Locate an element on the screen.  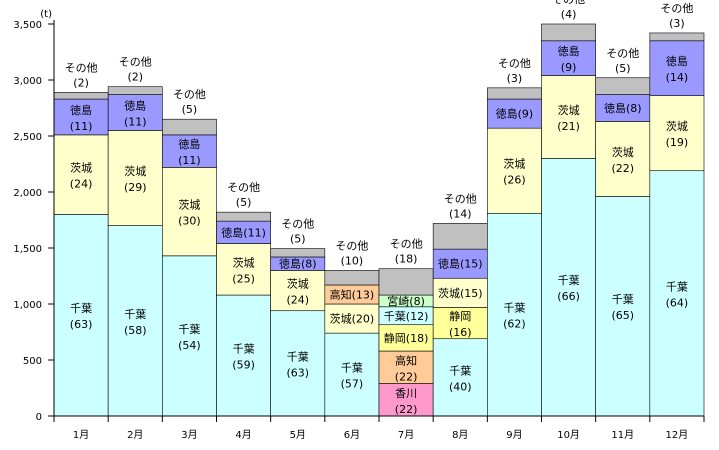
segment-label: 徳島(8) is located at coordinates (623, 108).